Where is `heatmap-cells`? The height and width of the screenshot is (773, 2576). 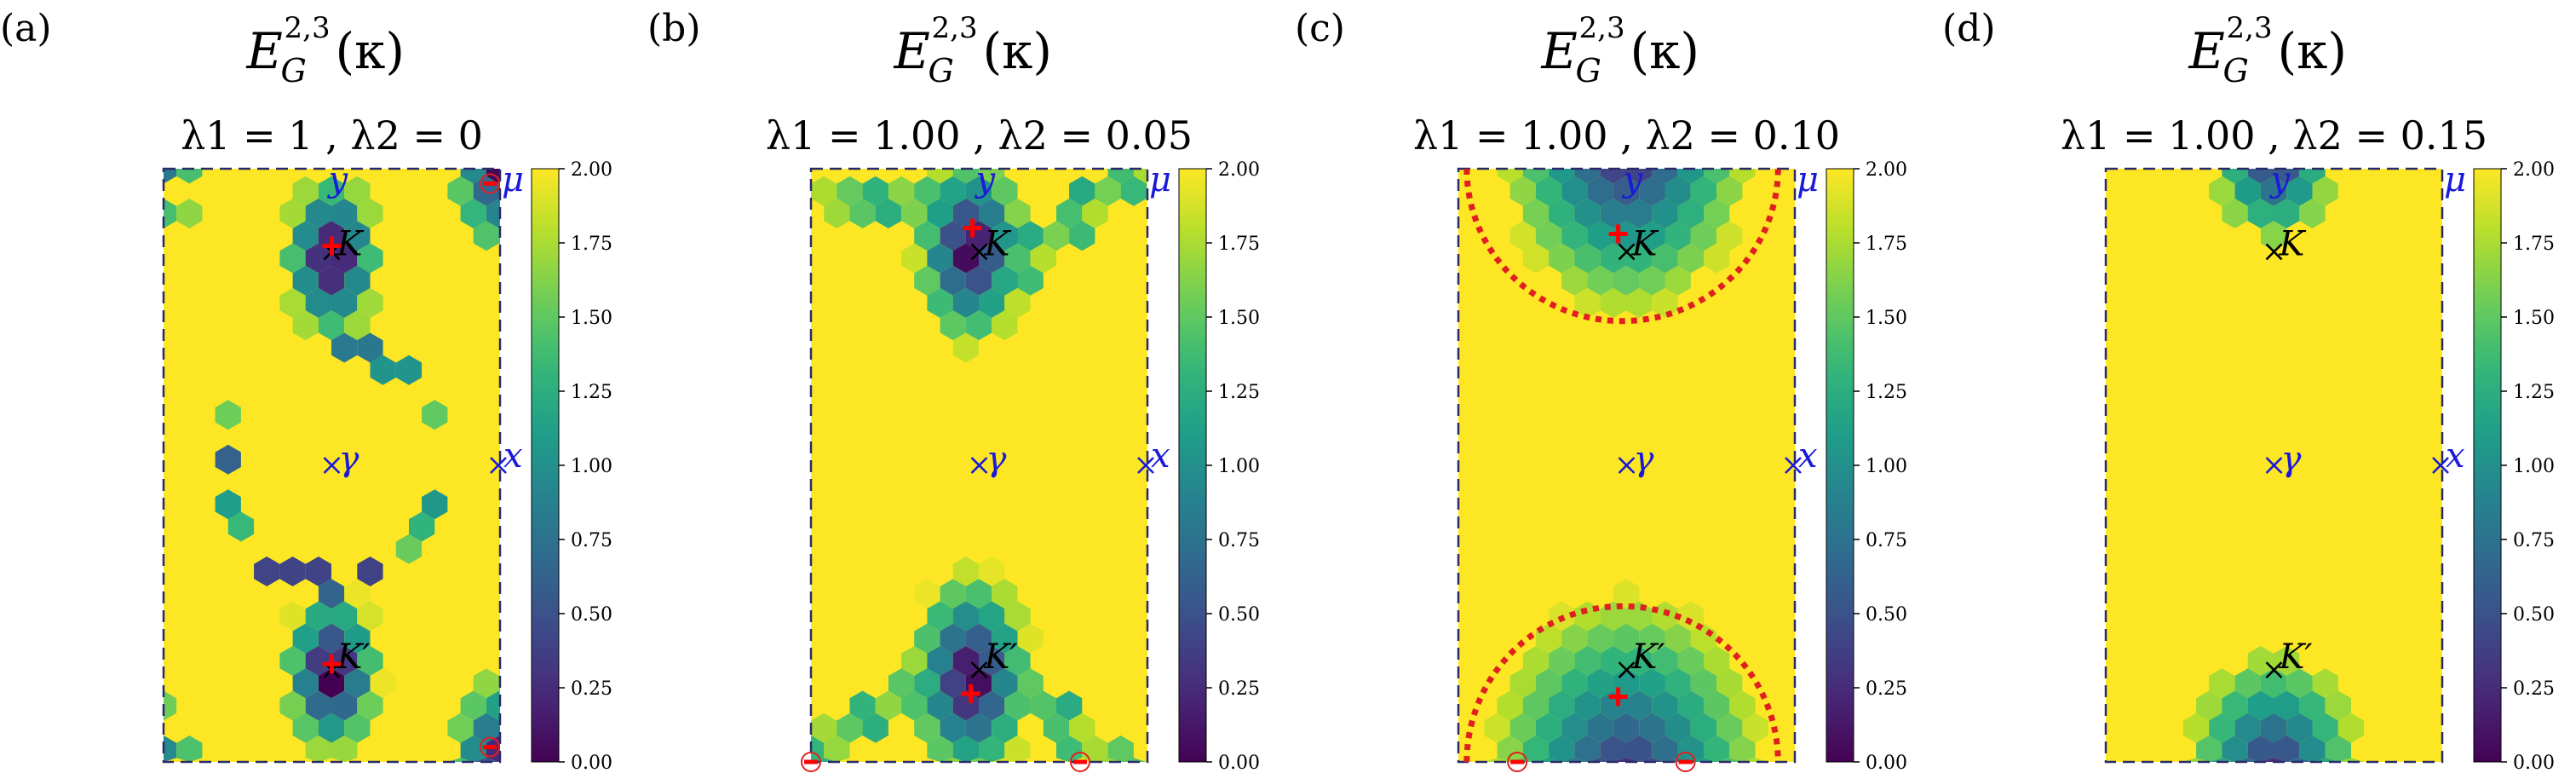
heatmap-cells is located at coordinates (332, 466).